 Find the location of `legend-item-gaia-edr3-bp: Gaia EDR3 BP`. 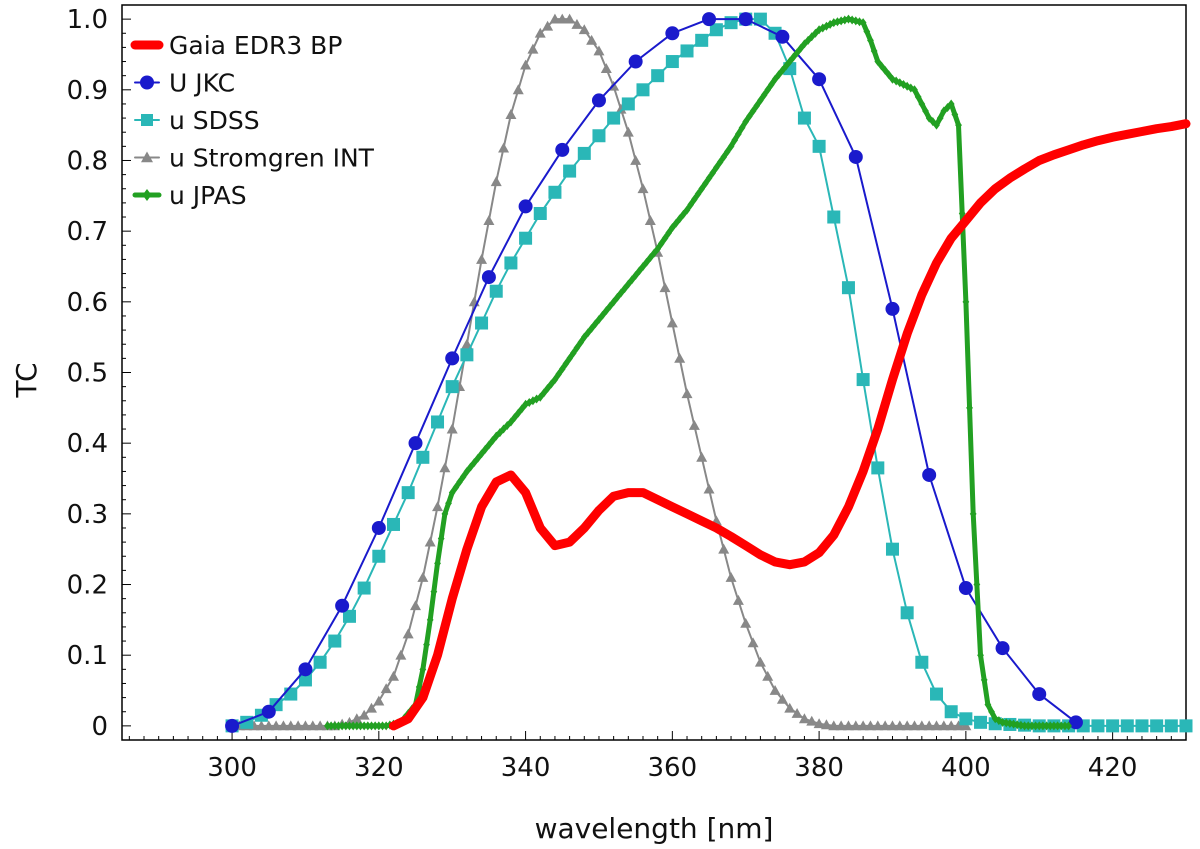

legend-item-gaia-edr3-bp: Gaia EDR3 BP is located at coordinates (236, 45).